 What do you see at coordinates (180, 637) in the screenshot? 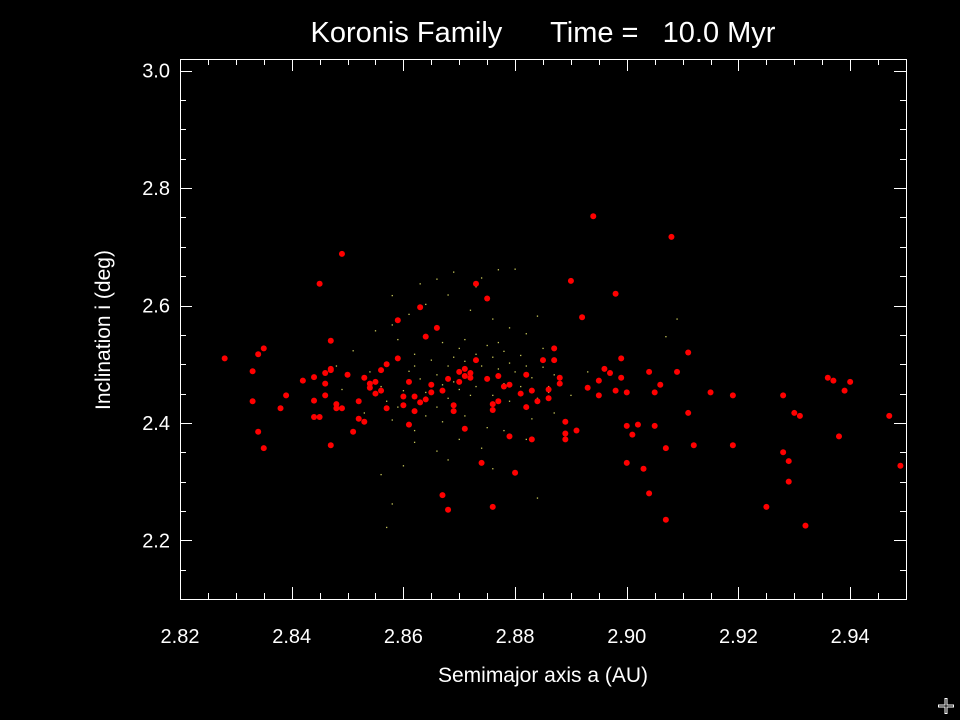
I see `x-tick-label: 2.82` at bounding box center [180, 637].